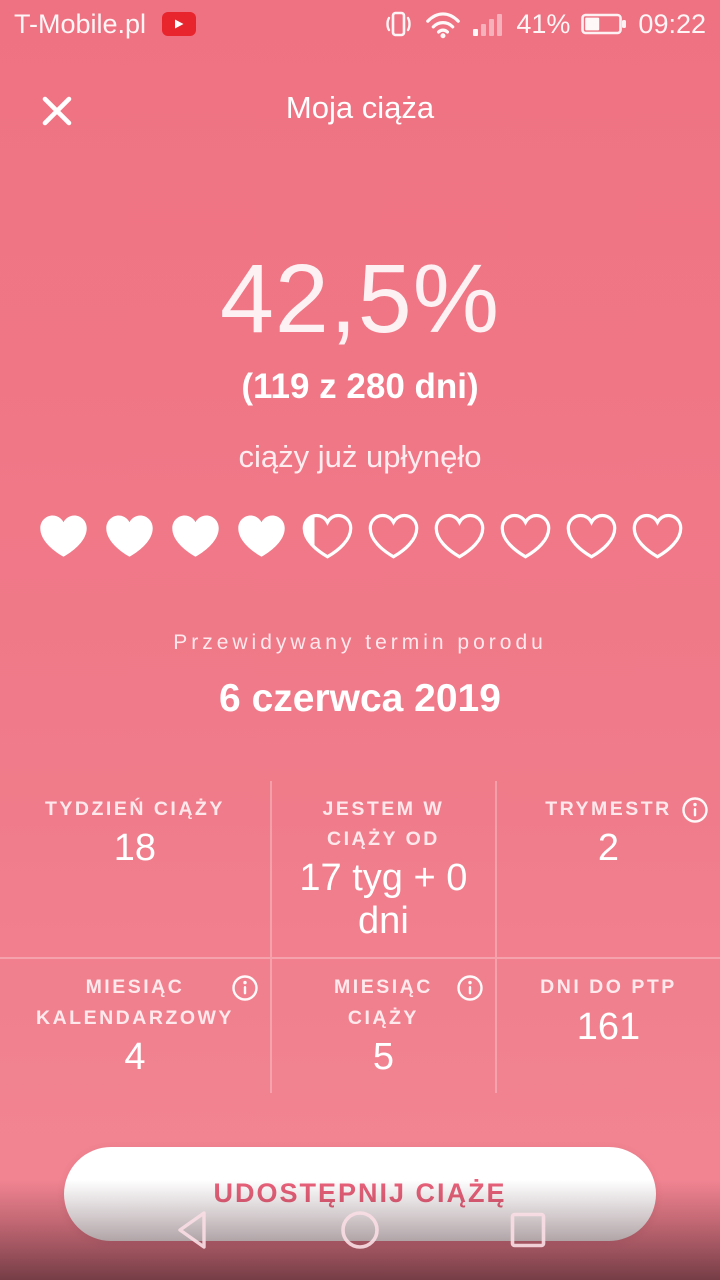  What do you see at coordinates (608, 809) in the screenshot?
I see `stat-label: TRYMESTR` at bounding box center [608, 809].